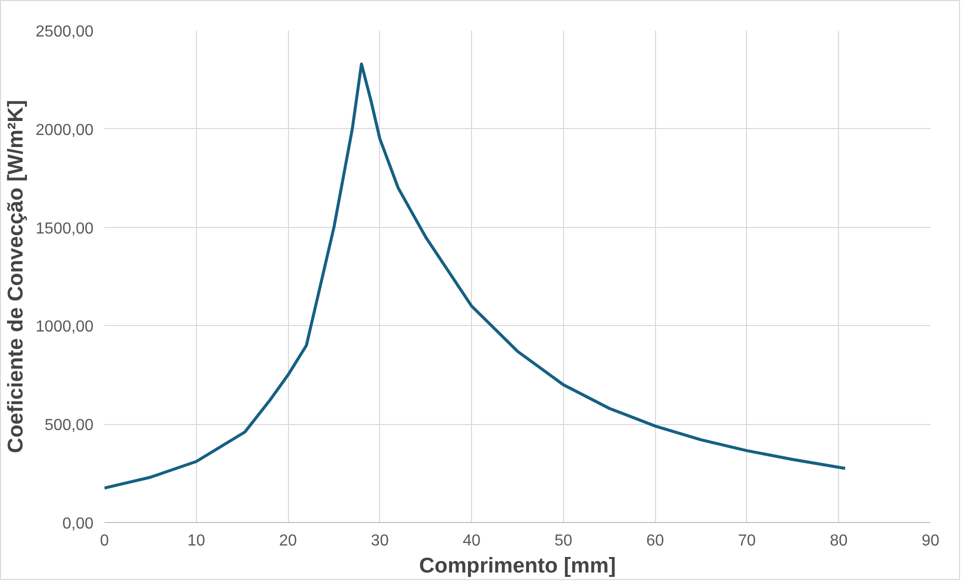  What do you see at coordinates (16, 277) in the screenshot?
I see `y-axis-title: Coeficiente de Convecção [W/m²K]` at bounding box center [16, 277].